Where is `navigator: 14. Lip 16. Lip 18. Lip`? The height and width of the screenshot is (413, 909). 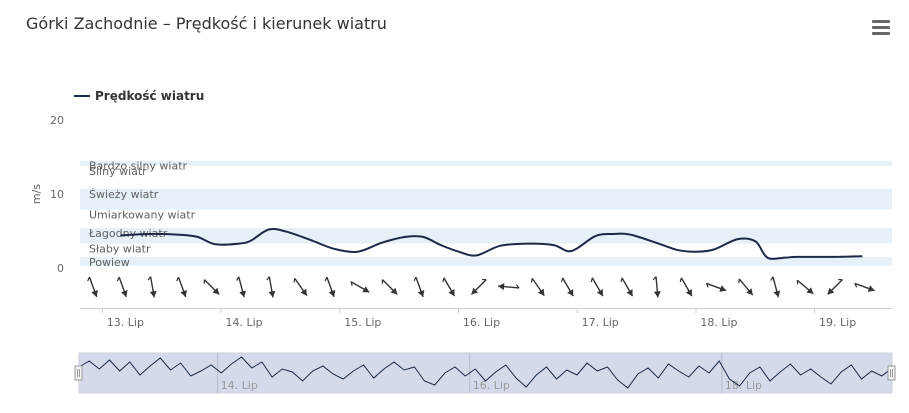
navigator: 14. Lip 16. Lip 18. Lip is located at coordinates (485, 373).